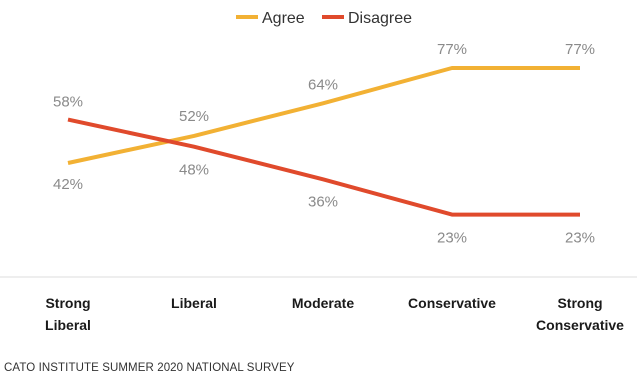  Describe the element at coordinates (580, 49) in the screenshot. I see `data-label-agree-4: 77%` at that location.